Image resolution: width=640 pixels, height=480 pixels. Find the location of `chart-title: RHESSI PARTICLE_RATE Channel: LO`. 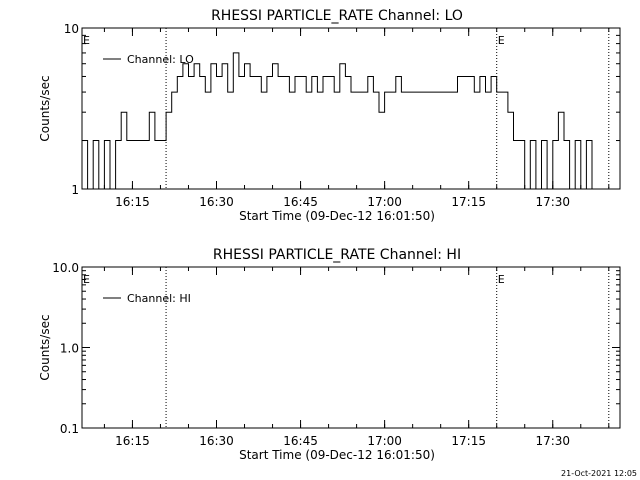

chart-title: RHESSI PARTICLE_RATE Channel: LO is located at coordinates (337, 16).